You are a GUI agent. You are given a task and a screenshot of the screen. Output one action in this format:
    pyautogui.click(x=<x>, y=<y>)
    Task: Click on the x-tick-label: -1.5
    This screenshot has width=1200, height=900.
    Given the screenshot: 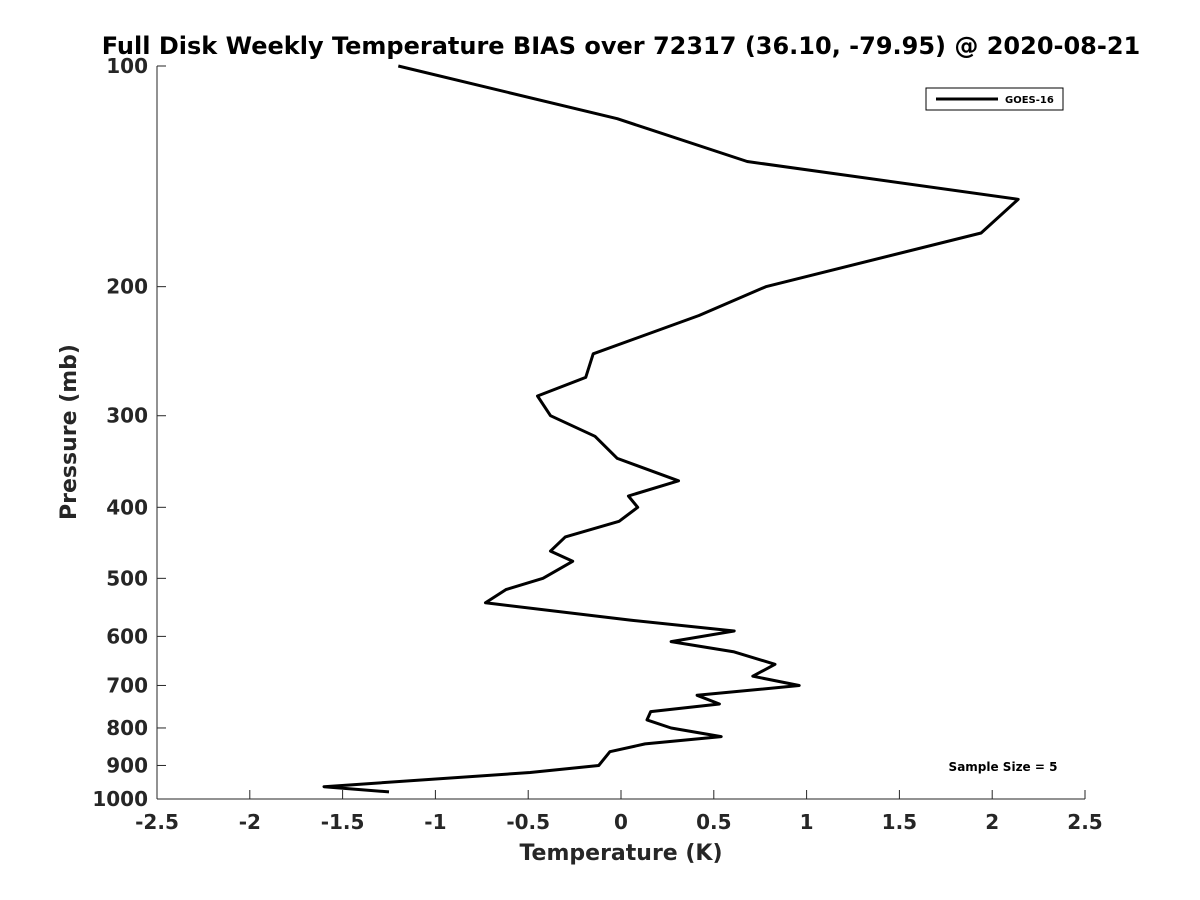 What is the action you would take?
    pyautogui.click(x=343, y=822)
    